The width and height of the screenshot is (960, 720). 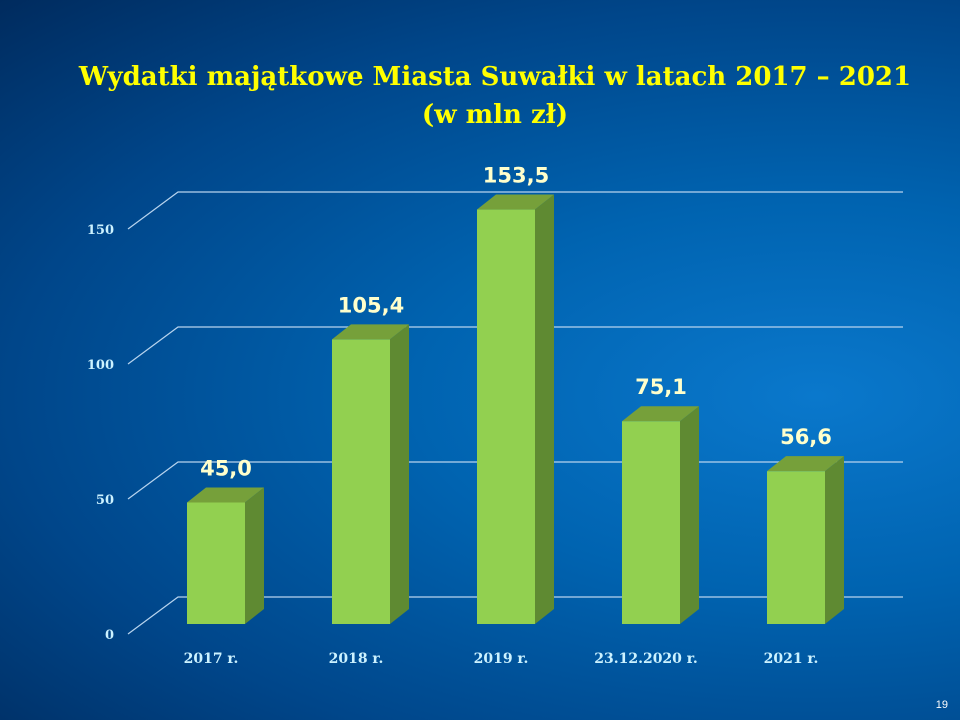 What do you see at coordinates (105, 500) in the screenshot?
I see `y-tick-label: 50` at bounding box center [105, 500].